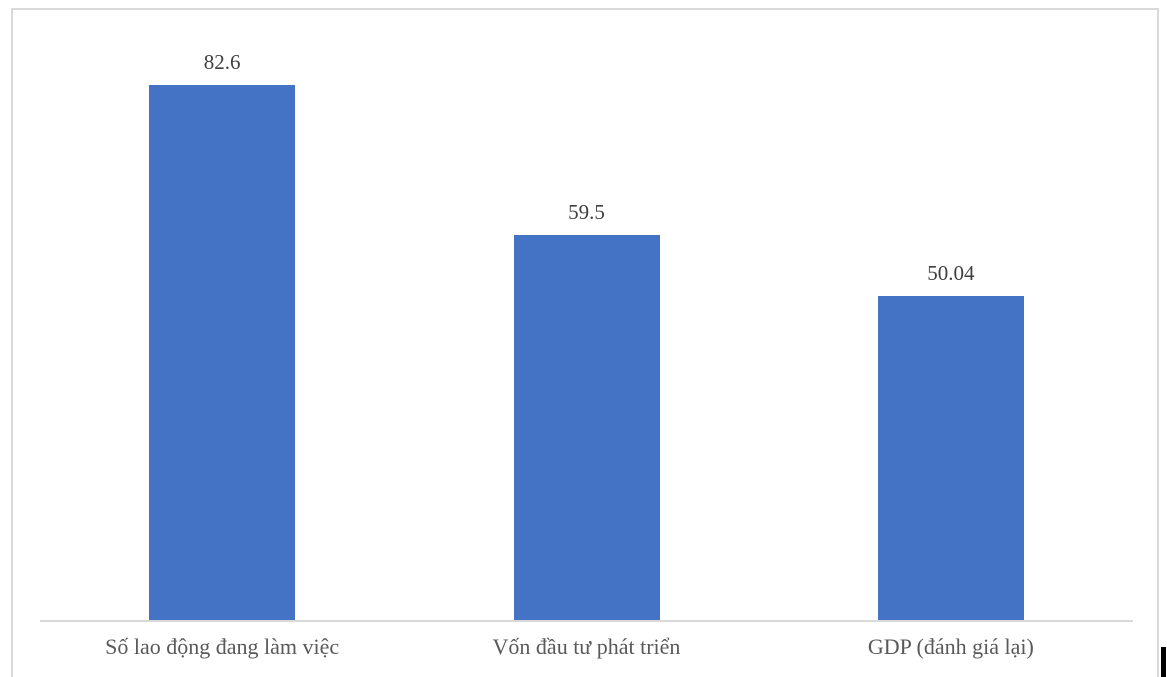  What do you see at coordinates (1163, 662) in the screenshot?
I see `text-cursor` at bounding box center [1163, 662].